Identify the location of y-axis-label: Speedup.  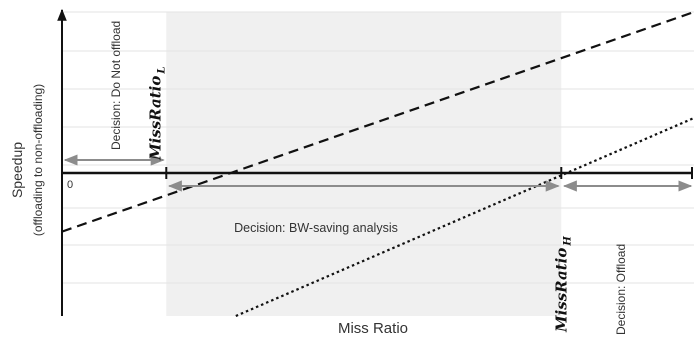
(17, 170).